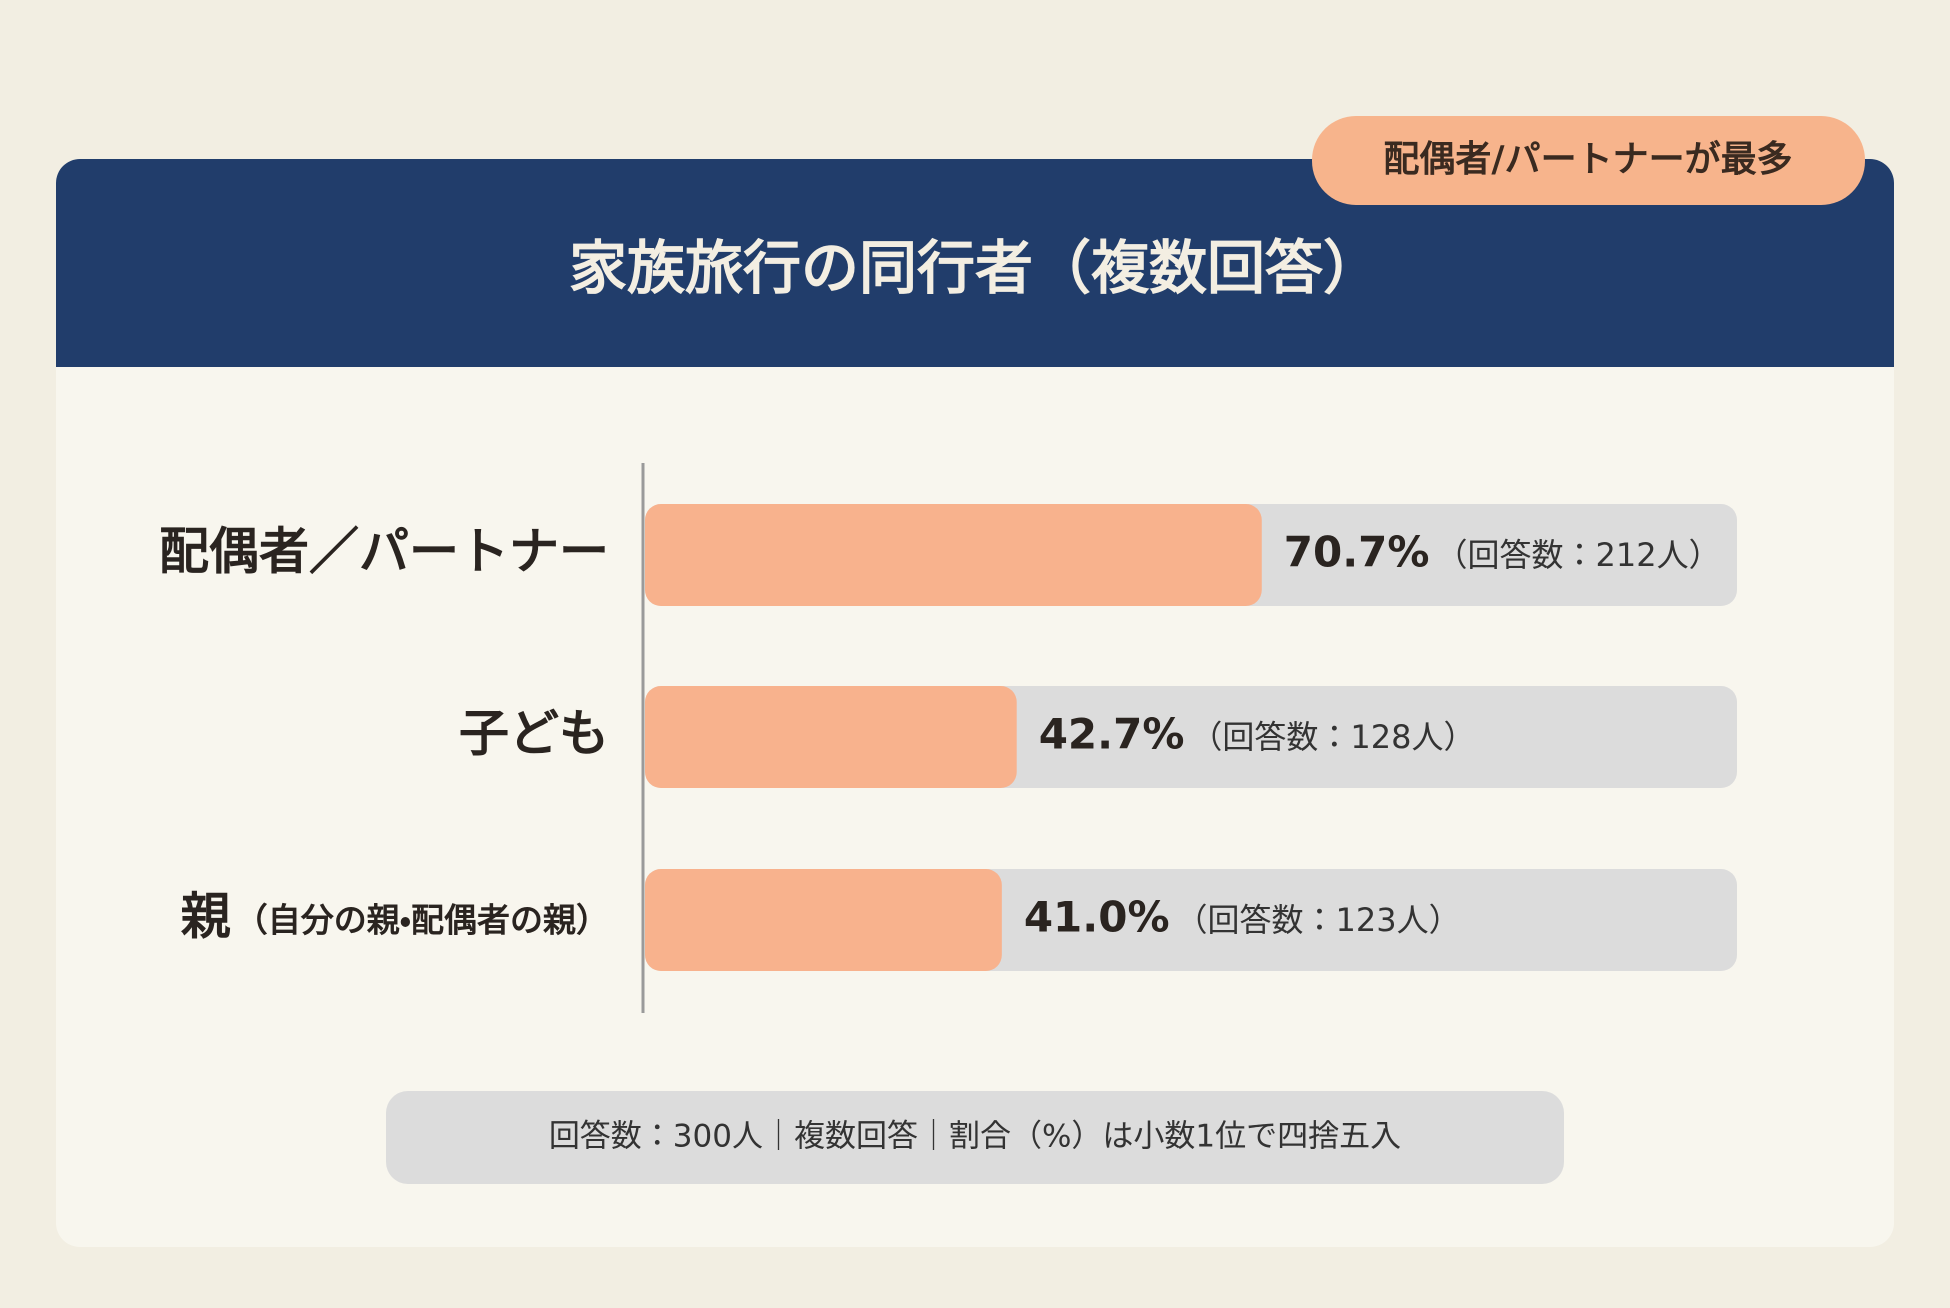 This screenshot has width=1950, height=1308. What do you see at coordinates (1097, 917) in the screenshot?
I see `value-label: 41.0%` at bounding box center [1097, 917].